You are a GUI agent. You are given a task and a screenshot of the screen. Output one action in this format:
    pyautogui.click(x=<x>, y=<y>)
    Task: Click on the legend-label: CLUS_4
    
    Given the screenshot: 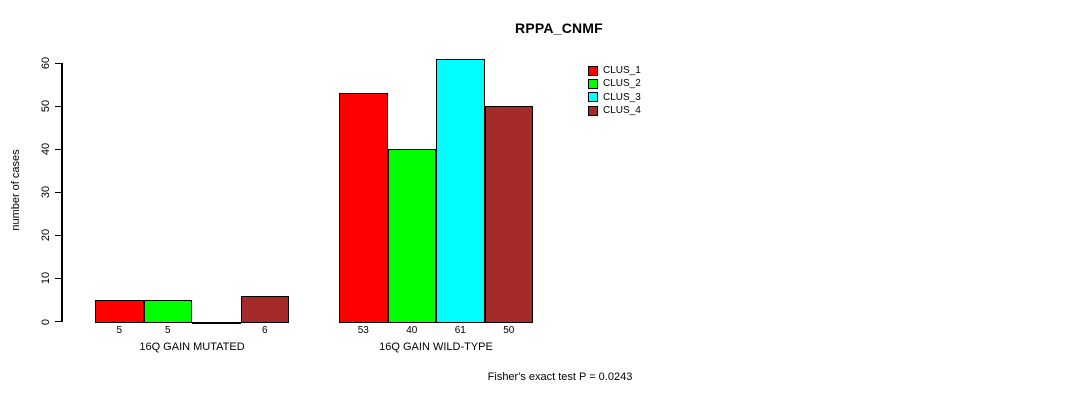 What is the action you would take?
    pyautogui.click(x=622, y=111)
    